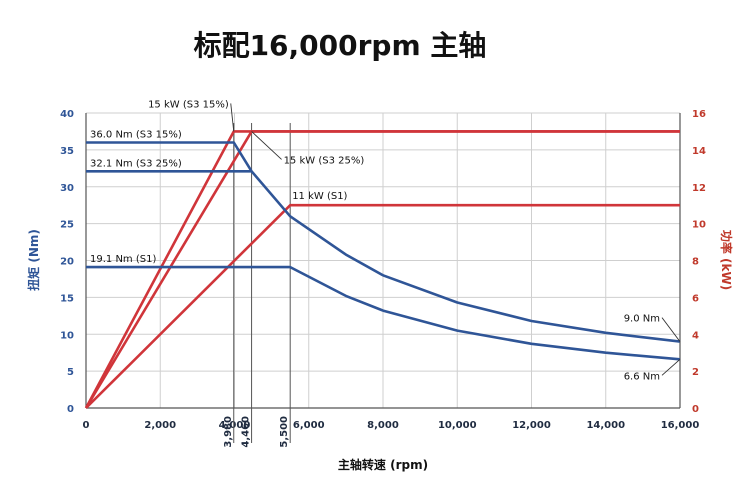 The width and height of the screenshot is (750, 500). What do you see at coordinates (33, 260) in the screenshot?
I see `y-axis-left-label: 扭矩 (Nm)` at bounding box center [33, 260].